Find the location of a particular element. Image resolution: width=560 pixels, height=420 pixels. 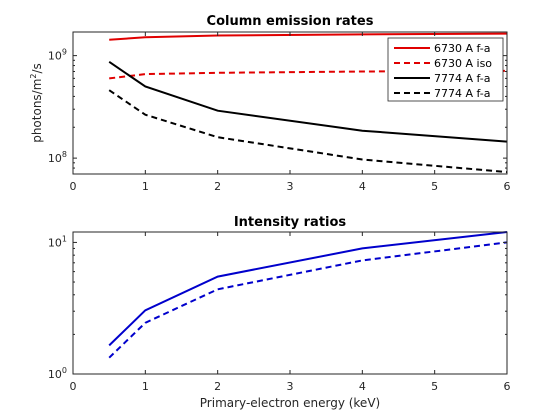

x-tick-label-2-2: 2 is located at coordinates (217, 386).